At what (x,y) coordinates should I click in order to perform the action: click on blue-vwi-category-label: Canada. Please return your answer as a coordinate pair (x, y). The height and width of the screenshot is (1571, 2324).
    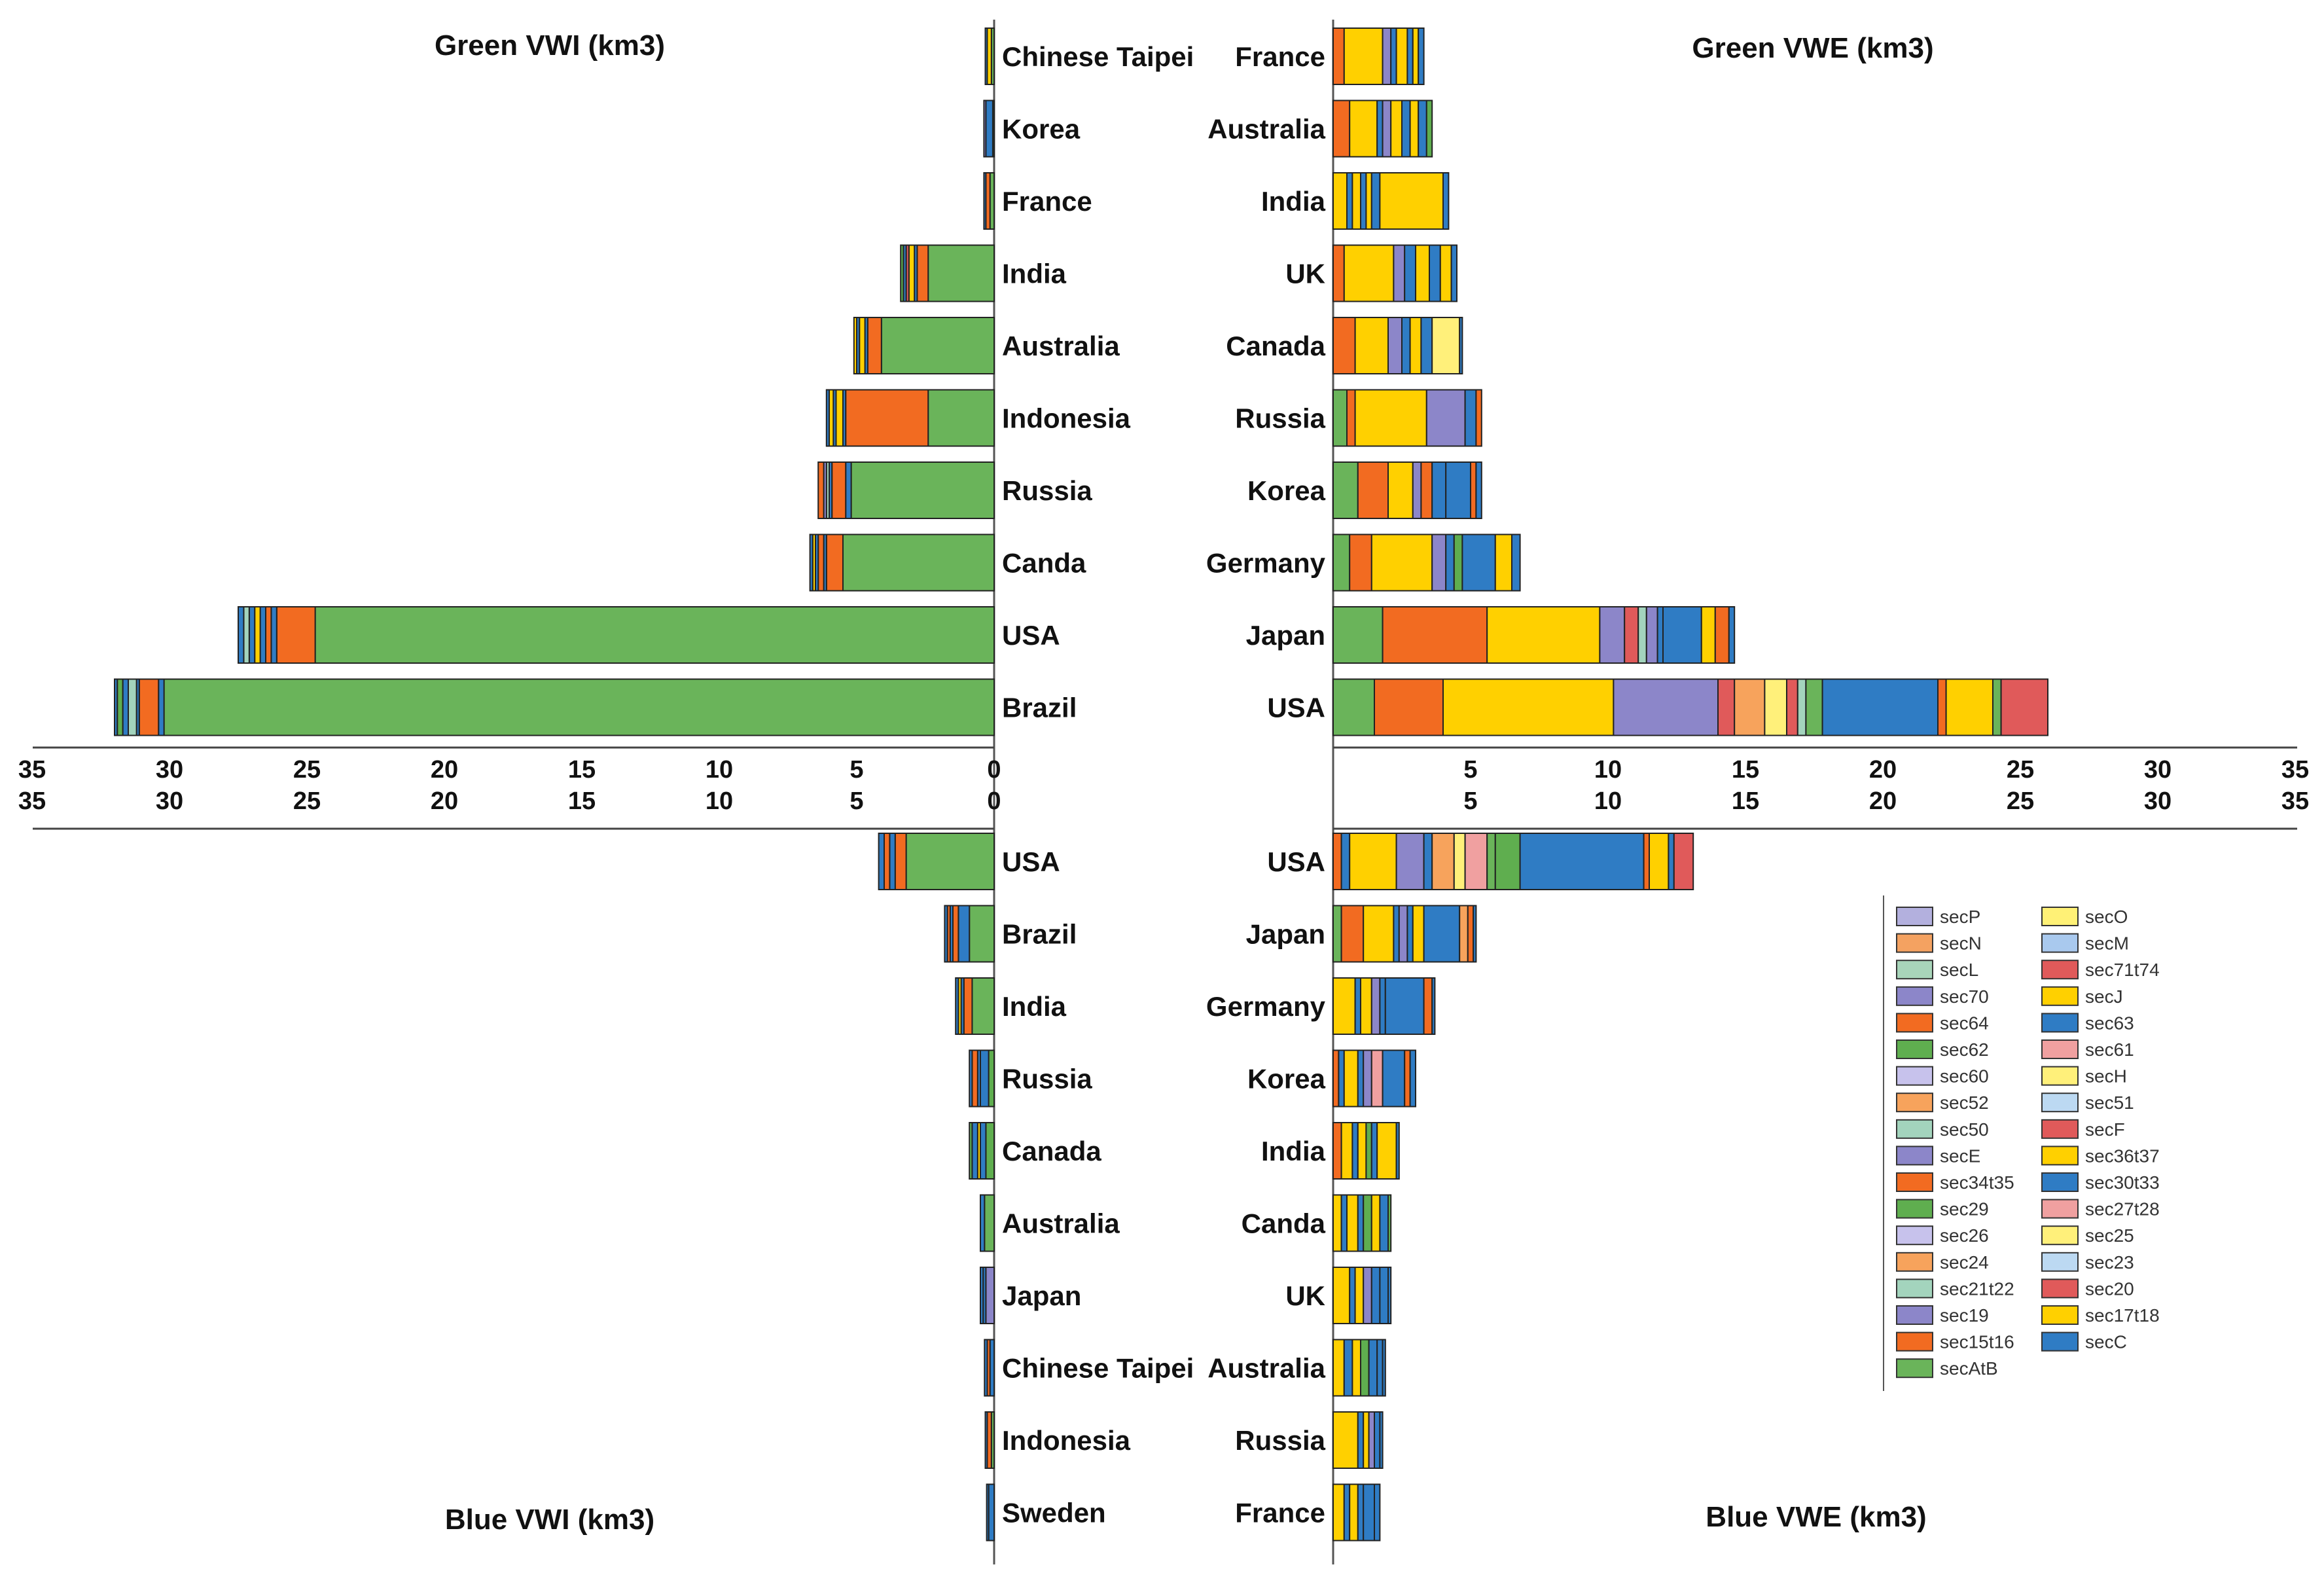
    Looking at the image, I should click on (1051, 1151).